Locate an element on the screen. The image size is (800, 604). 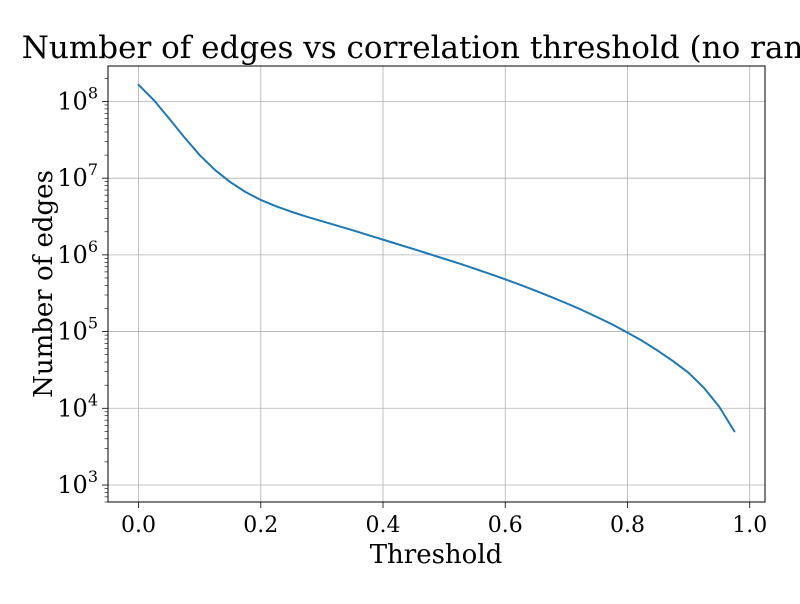
x-tick-label: 0.4 is located at coordinates (383, 525).